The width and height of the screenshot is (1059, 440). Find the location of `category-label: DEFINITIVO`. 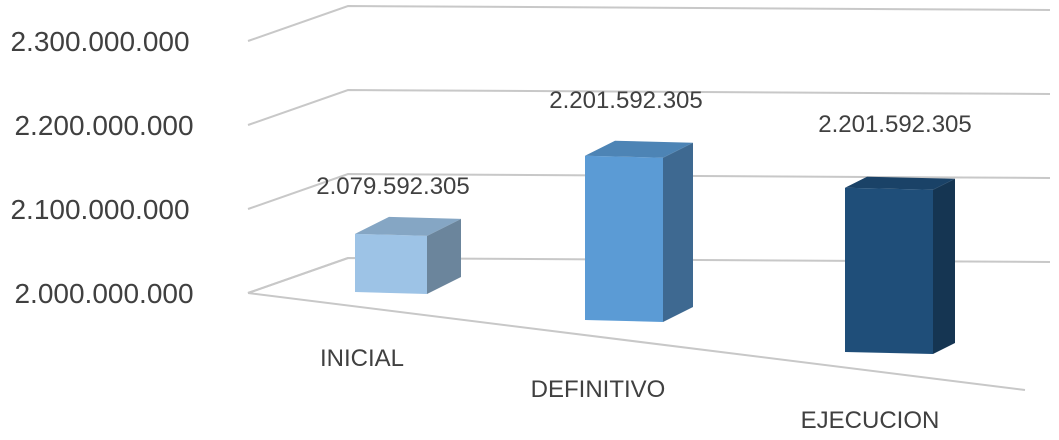

category-label: DEFINITIVO is located at coordinates (598, 389).